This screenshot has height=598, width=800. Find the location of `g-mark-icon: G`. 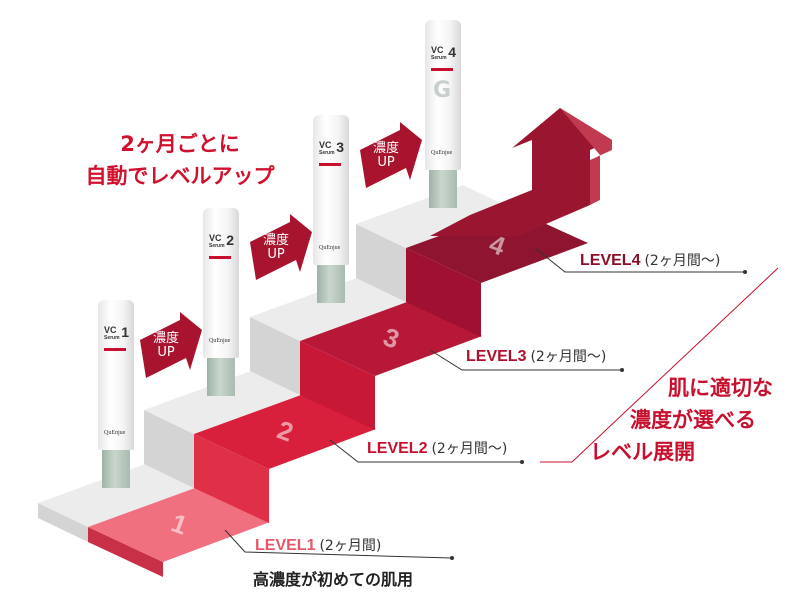

g-mark-icon: G is located at coordinates (442, 90).